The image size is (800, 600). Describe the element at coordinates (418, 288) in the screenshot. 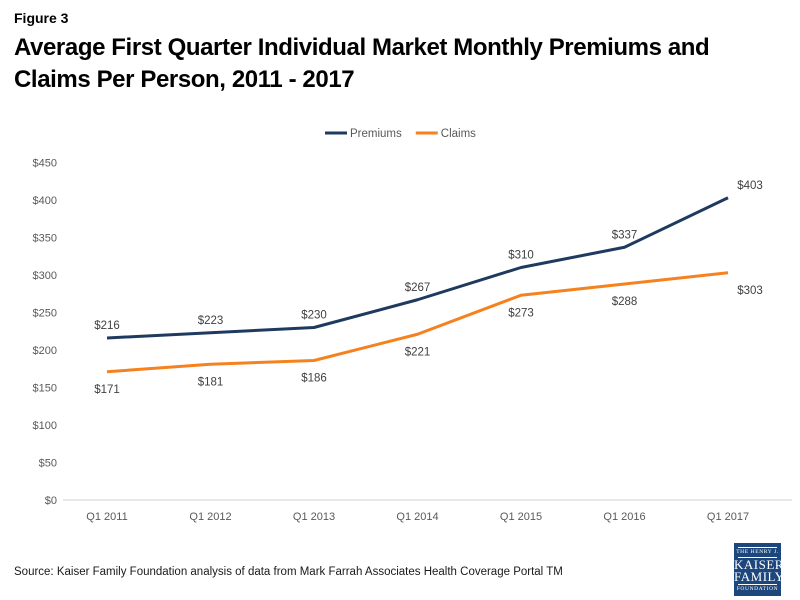

I see `data-label-premiums: $267` at that location.